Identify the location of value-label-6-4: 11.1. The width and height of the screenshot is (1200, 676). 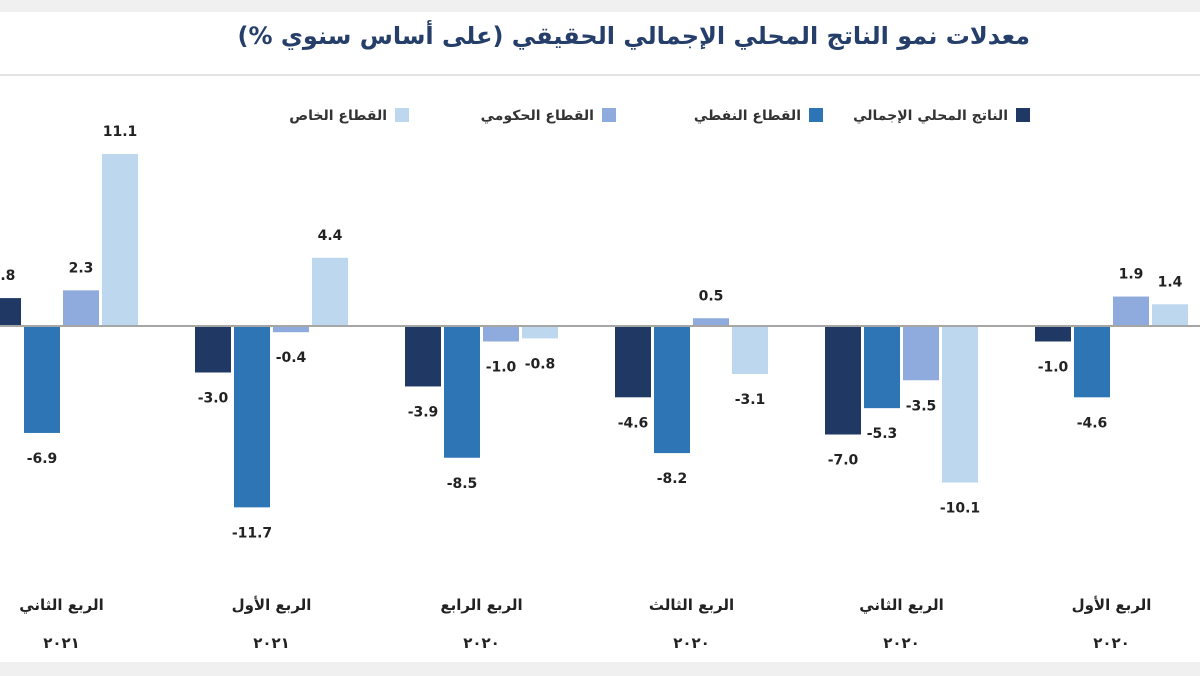
(120, 132).